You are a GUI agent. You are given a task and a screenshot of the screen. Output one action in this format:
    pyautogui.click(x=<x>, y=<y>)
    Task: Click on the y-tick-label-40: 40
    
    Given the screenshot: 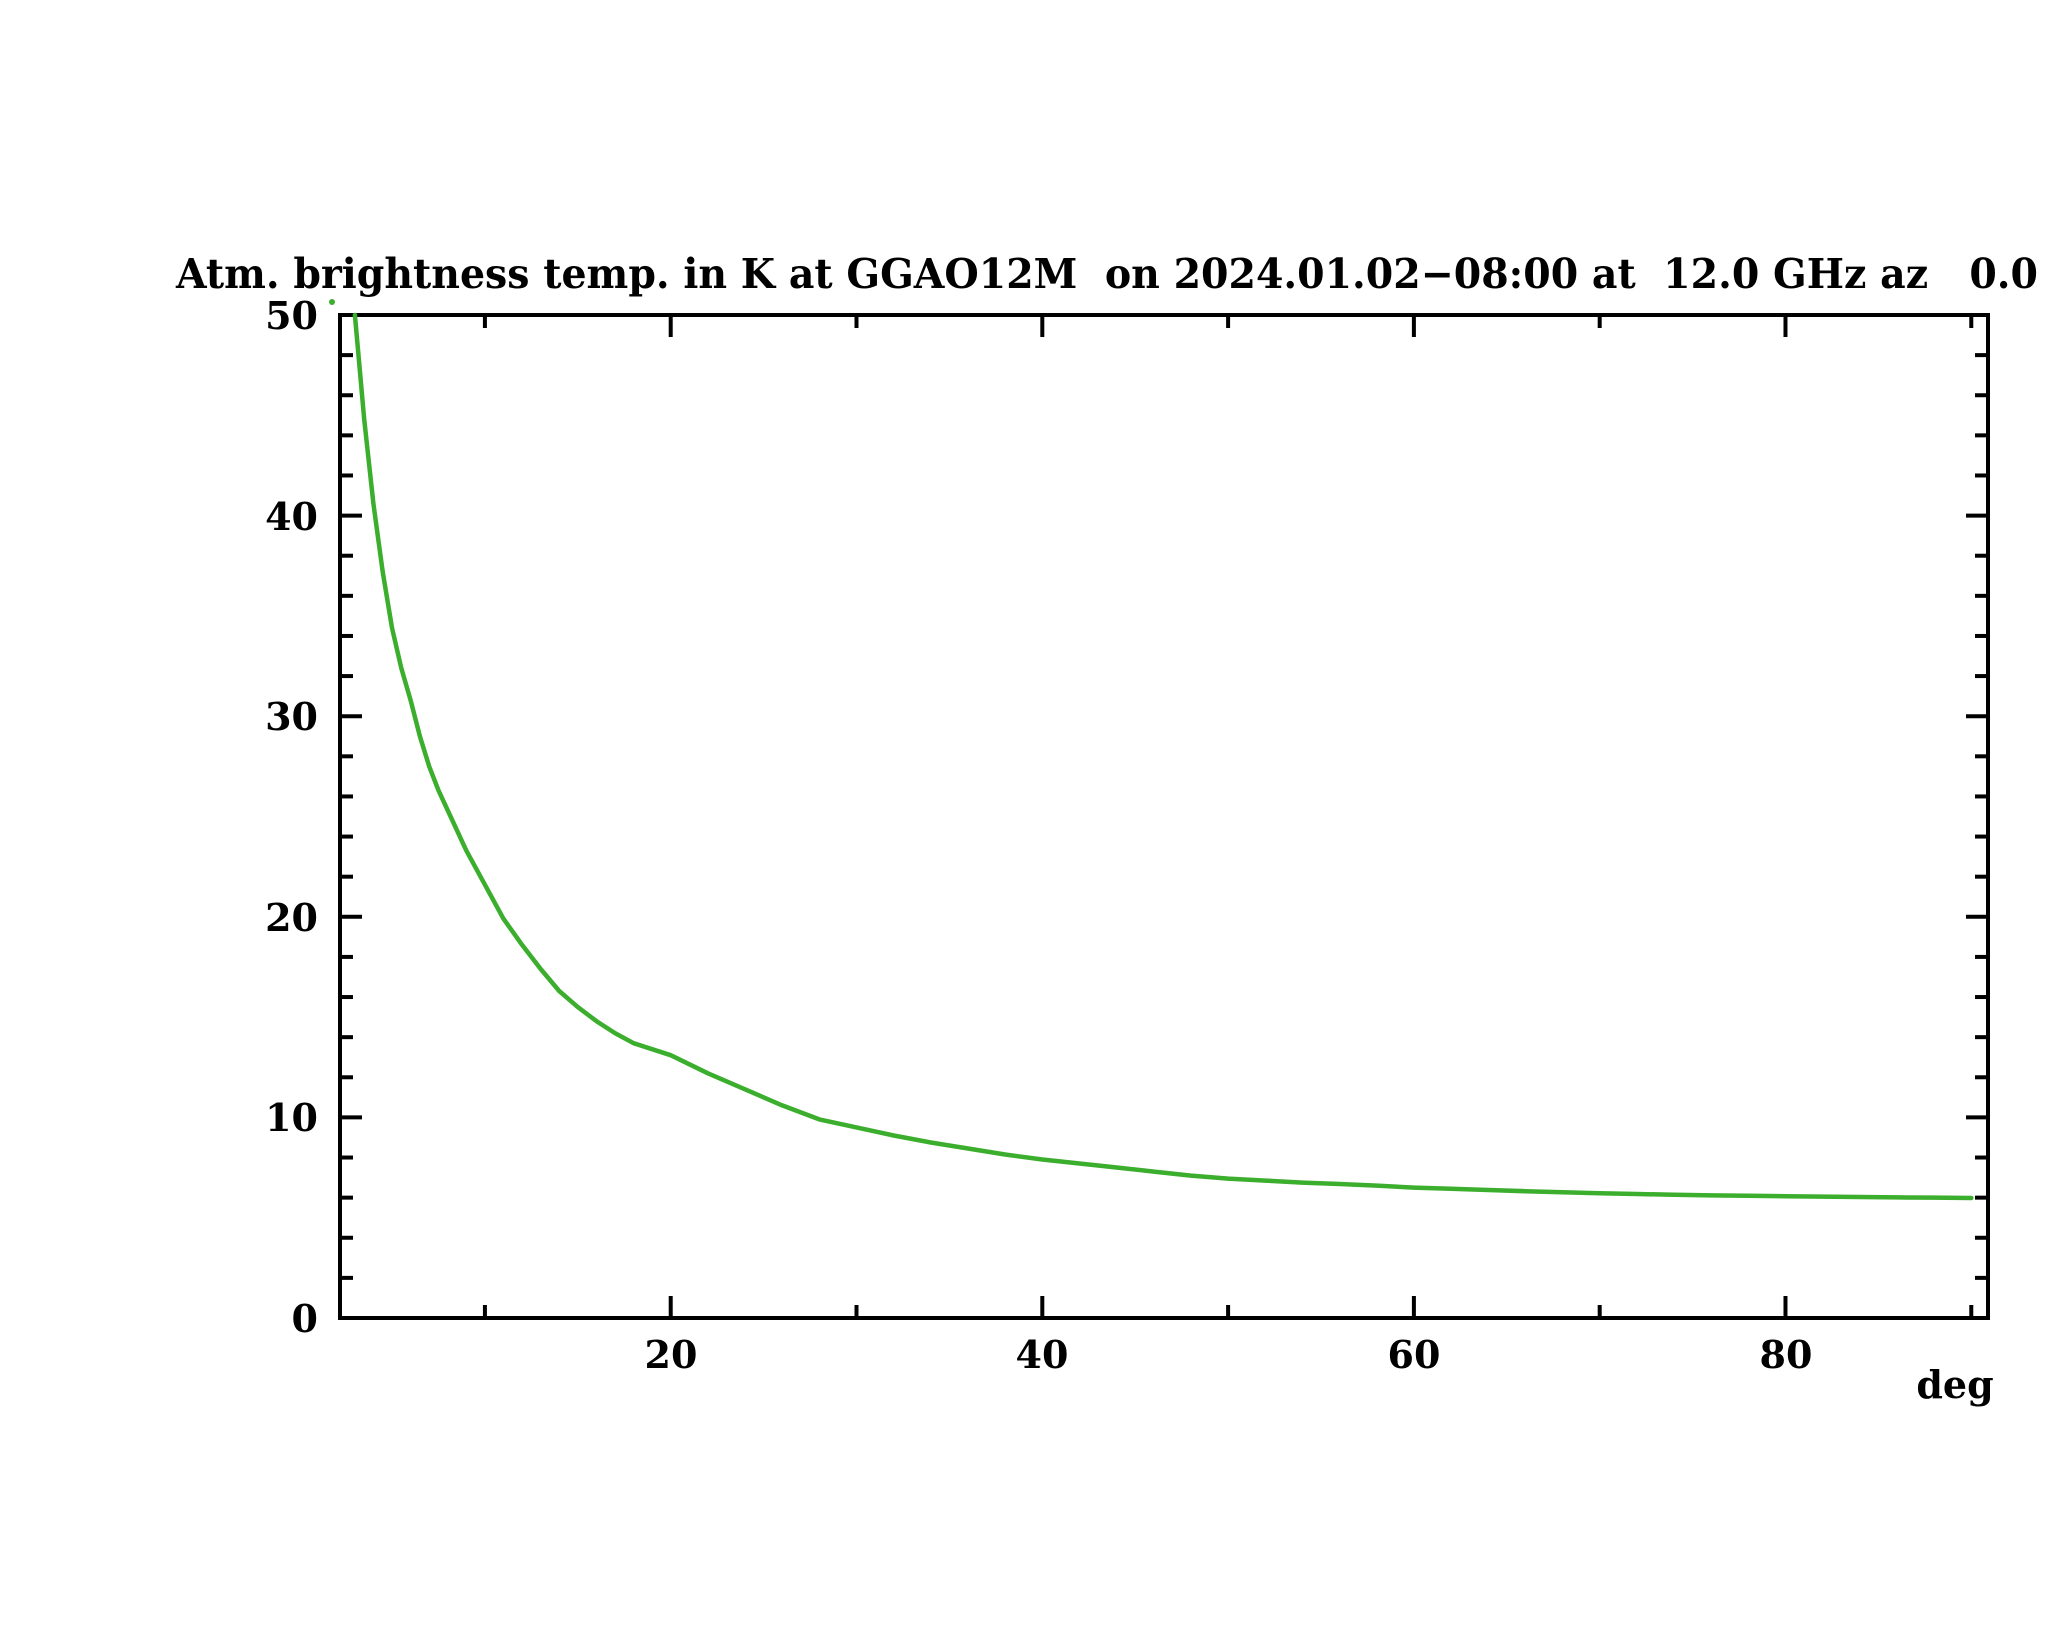 What is the action you would take?
    pyautogui.click(x=291, y=516)
    